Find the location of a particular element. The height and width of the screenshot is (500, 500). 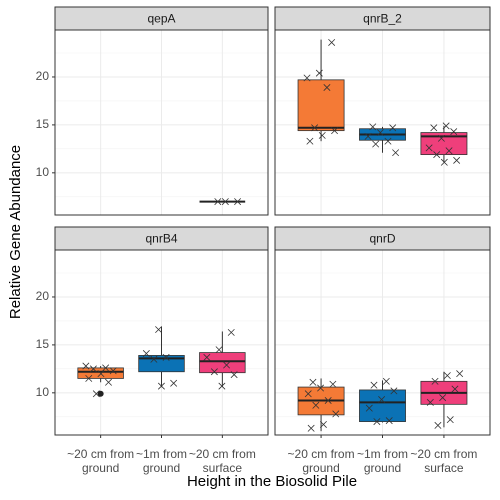

facet-title: qnrB4 is located at coordinates (161, 239).